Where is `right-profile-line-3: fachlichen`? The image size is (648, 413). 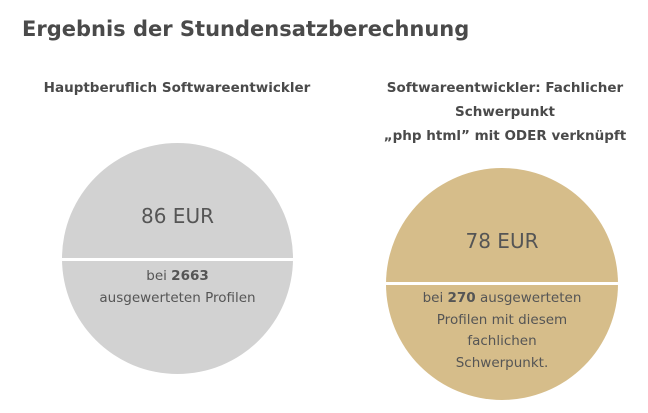
right-profile-line-3: fachlichen is located at coordinates (502, 341).